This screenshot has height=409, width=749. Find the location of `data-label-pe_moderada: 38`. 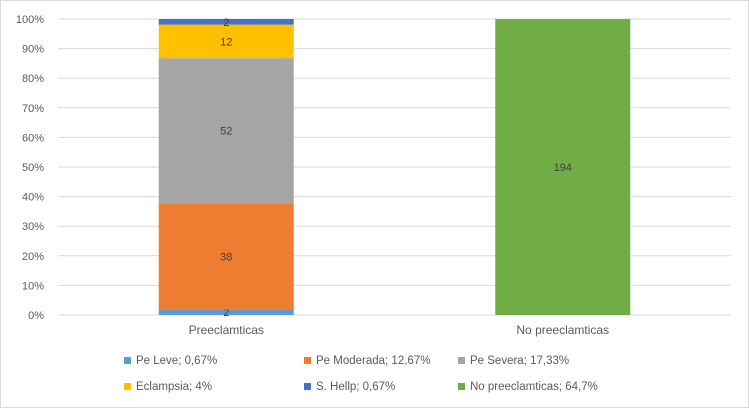

data-label-pe_moderada: 38 is located at coordinates (226, 257).